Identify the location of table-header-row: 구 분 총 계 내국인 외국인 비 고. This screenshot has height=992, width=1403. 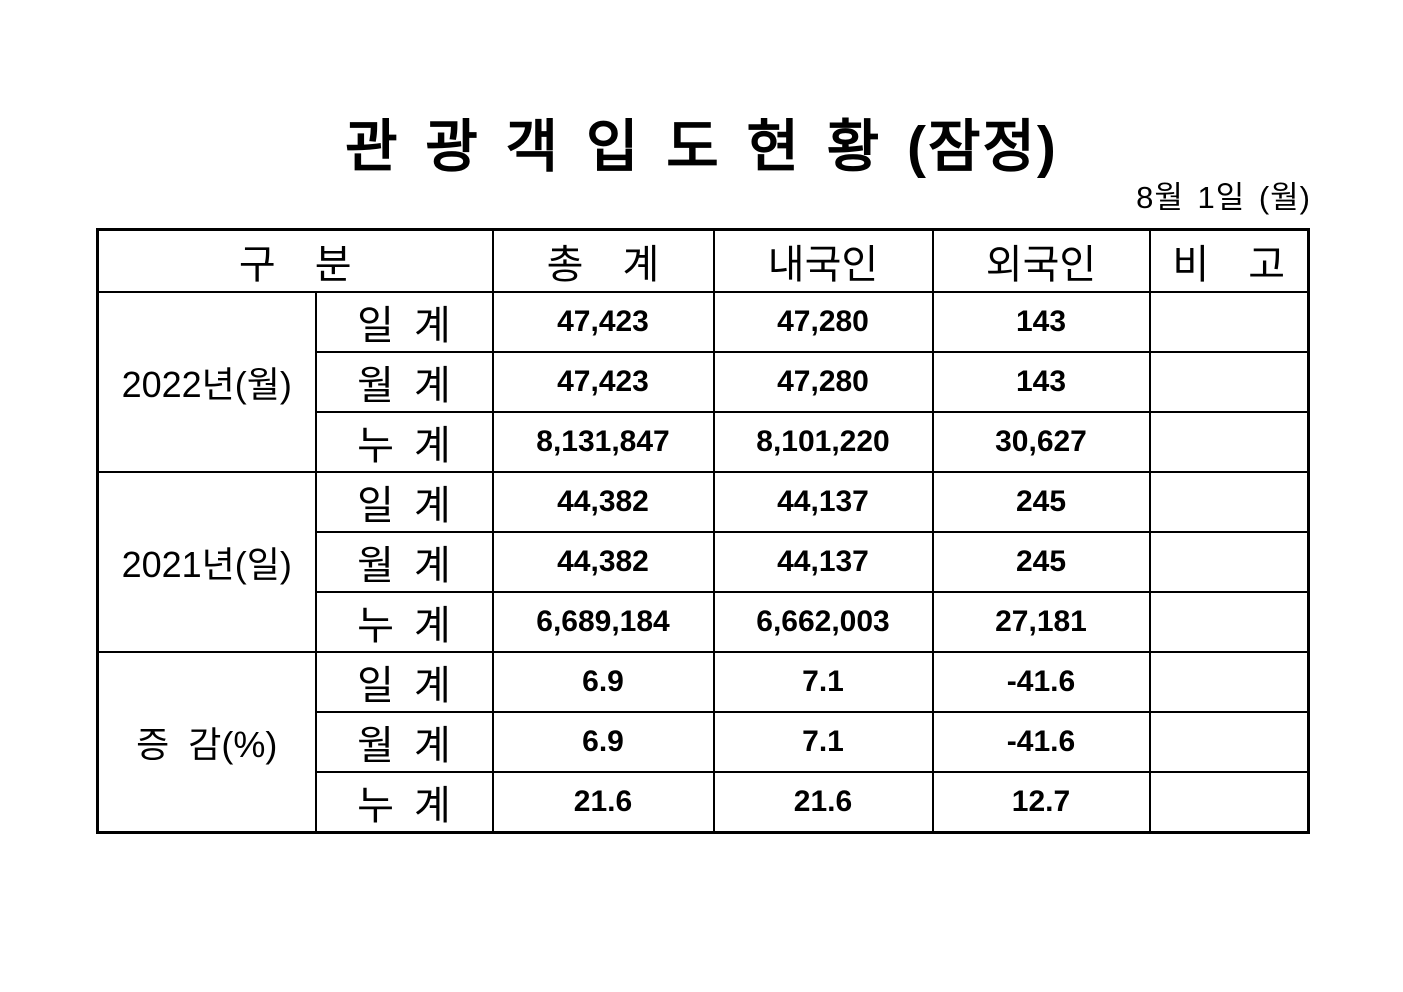
(703, 260).